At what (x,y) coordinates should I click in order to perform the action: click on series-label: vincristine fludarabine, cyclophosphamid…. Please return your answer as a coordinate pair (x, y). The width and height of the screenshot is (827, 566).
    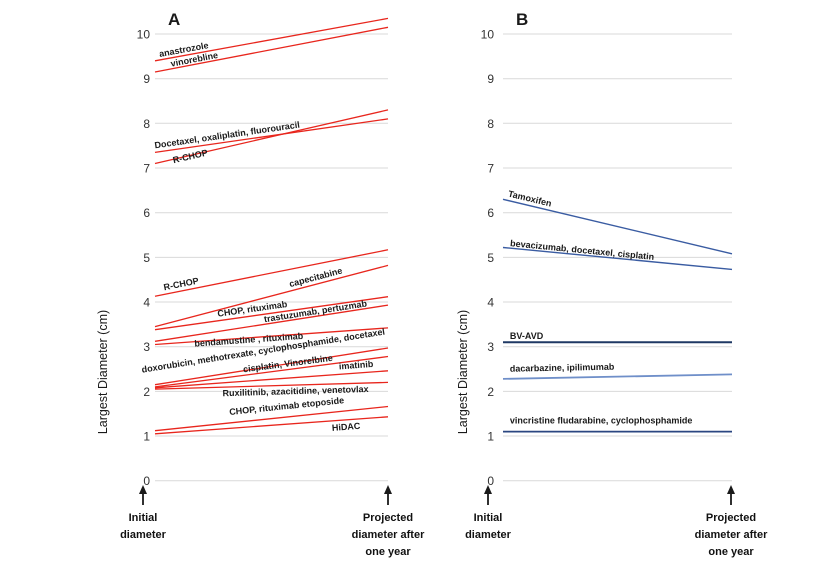
    Looking at the image, I should click on (601, 421).